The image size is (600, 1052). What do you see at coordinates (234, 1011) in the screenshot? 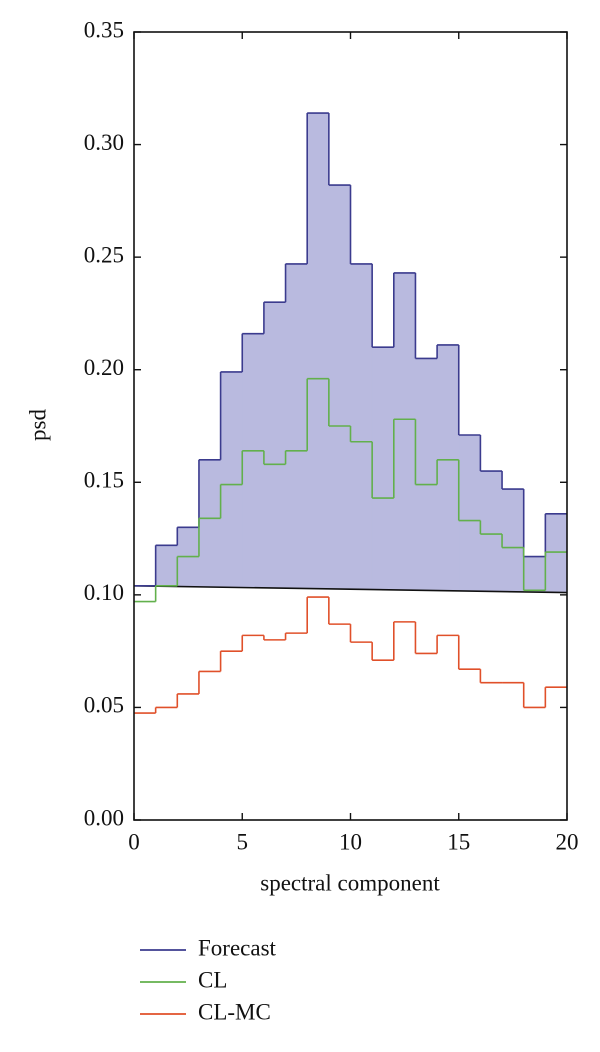
I see `legend-label: CL-MC` at bounding box center [234, 1011].